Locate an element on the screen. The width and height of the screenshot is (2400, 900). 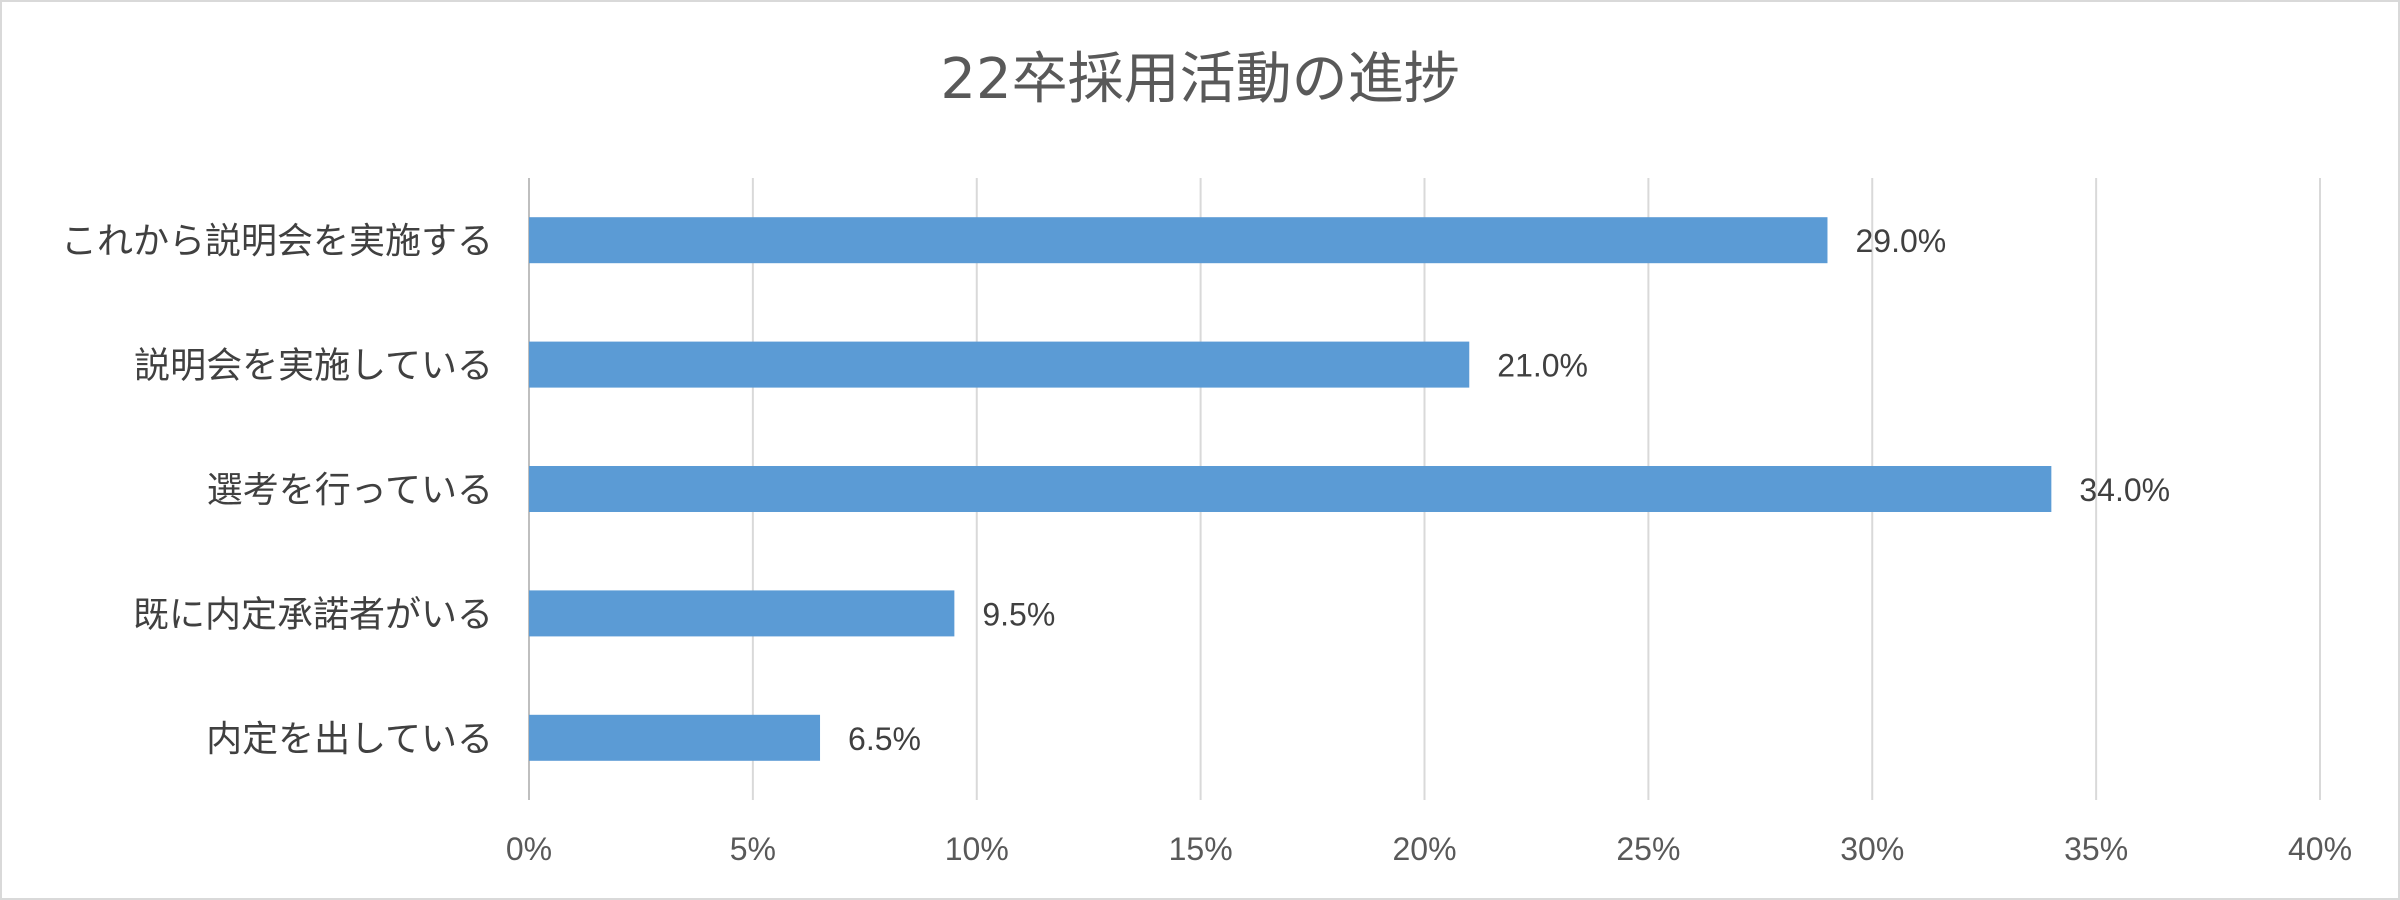
x-tick-label: 10% is located at coordinates (977, 849).